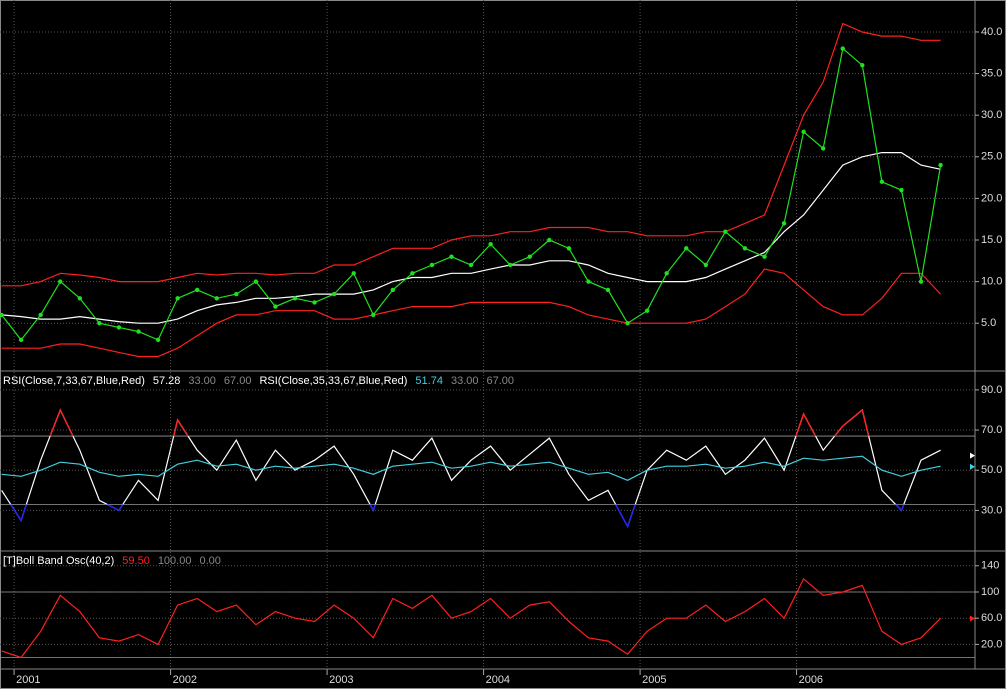 The width and height of the screenshot is (1006, 689). I want to click on x-tick-label: 2003, so click(341, 680).